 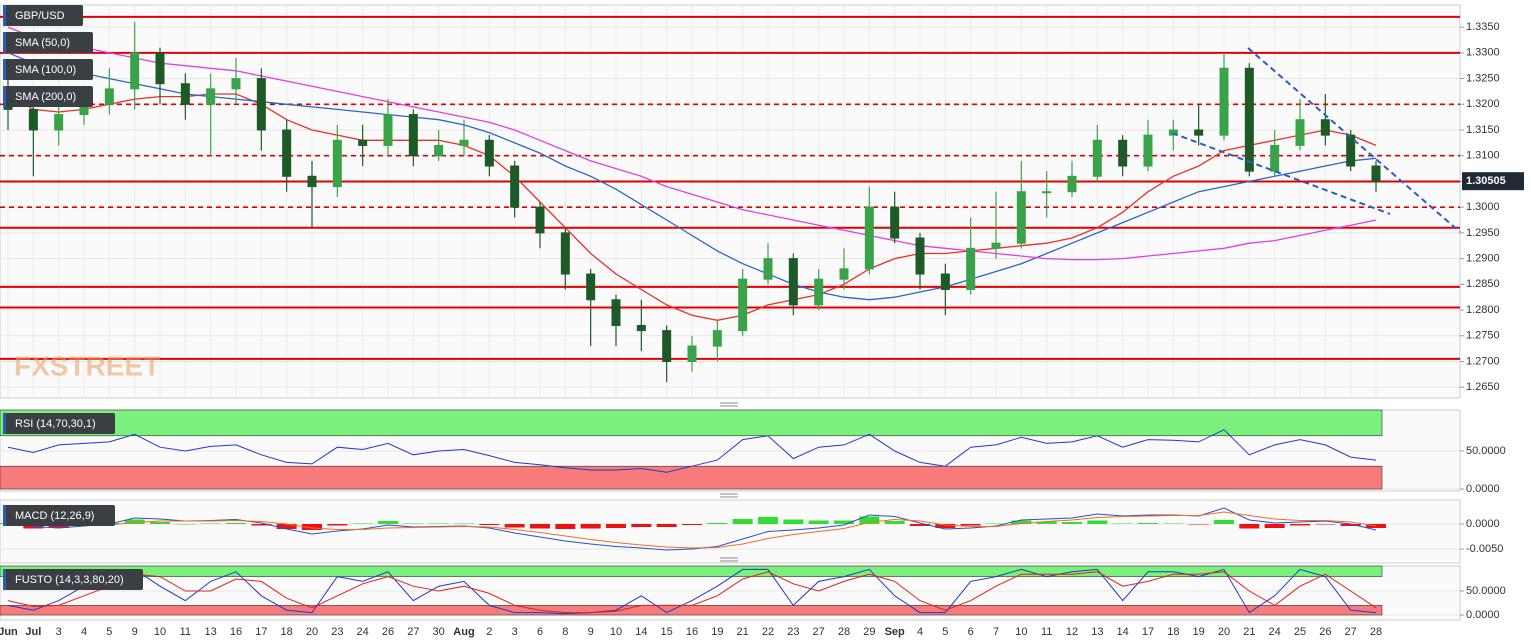 What do you see at coordinates (1483, 130) in the screenshot?
I see `y-tick-label: 1.3150` at bounding box center [1483, 130].